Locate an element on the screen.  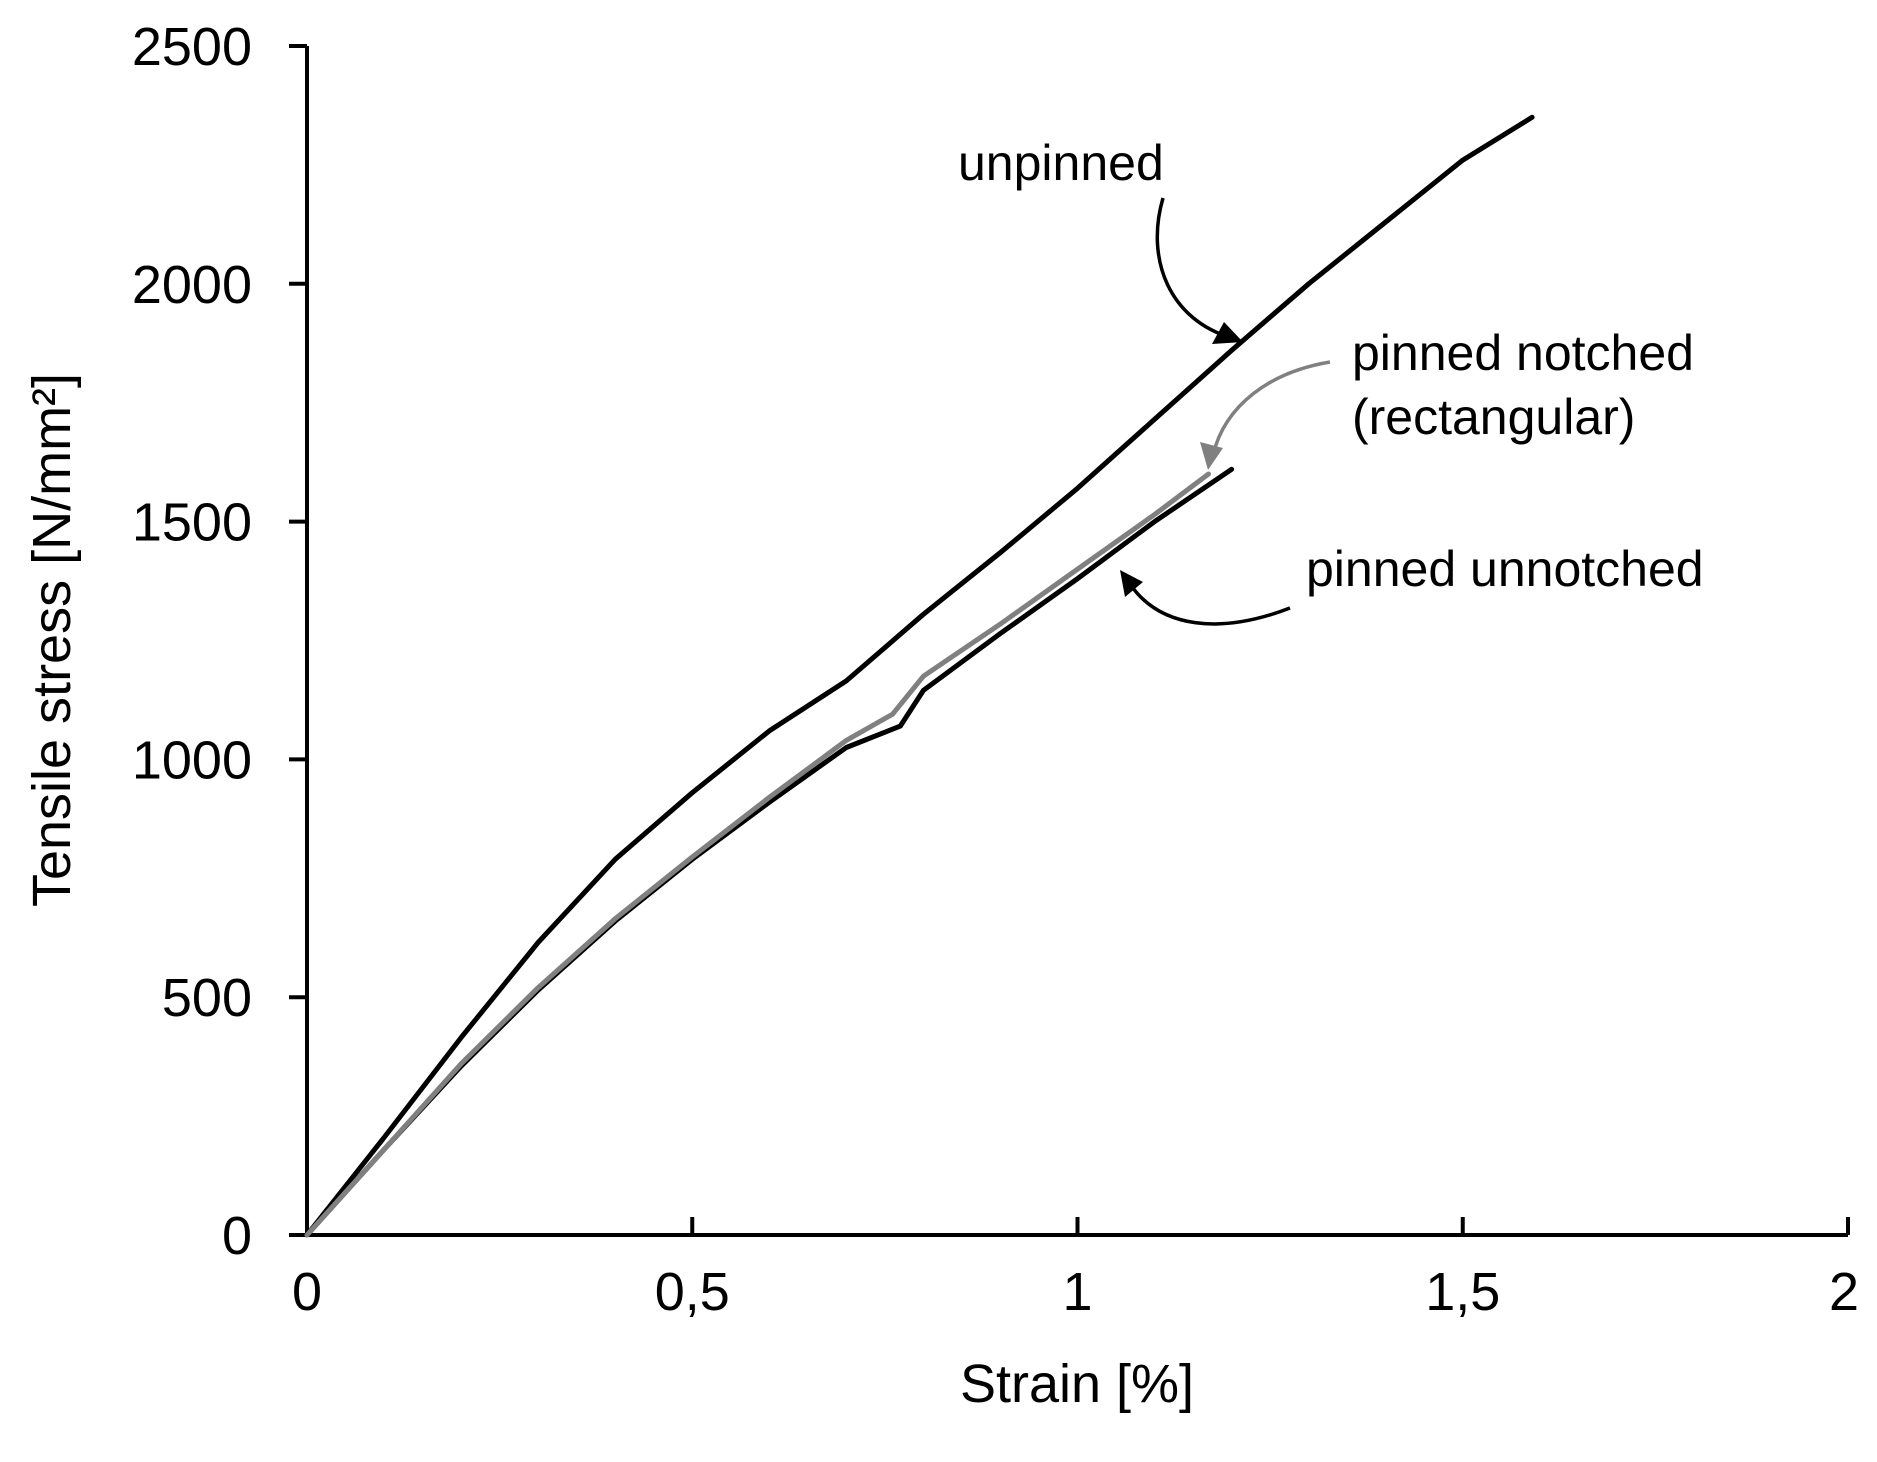
y-tick-label: 0 is located at coordinates (237, 1236).